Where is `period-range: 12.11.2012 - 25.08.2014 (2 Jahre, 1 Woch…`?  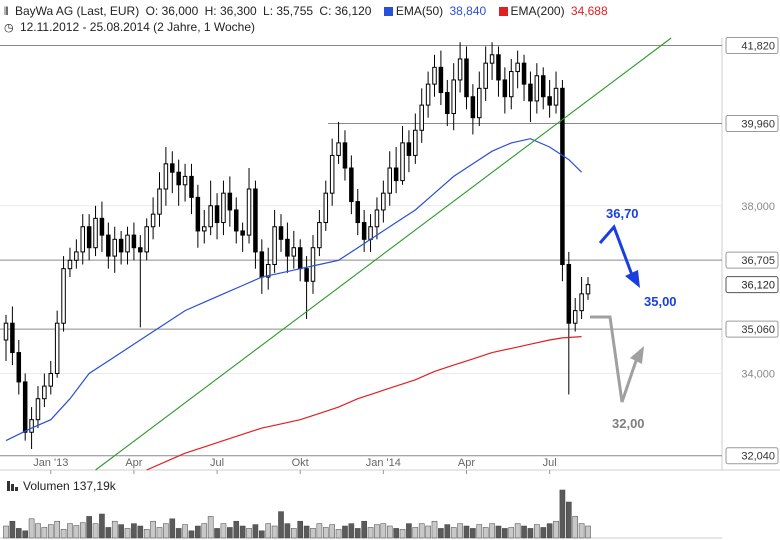
period-range: 12.11.2012 - 25.08.2014 (2 Jahre, 1 Woch… is located at coordinates (137, 27).